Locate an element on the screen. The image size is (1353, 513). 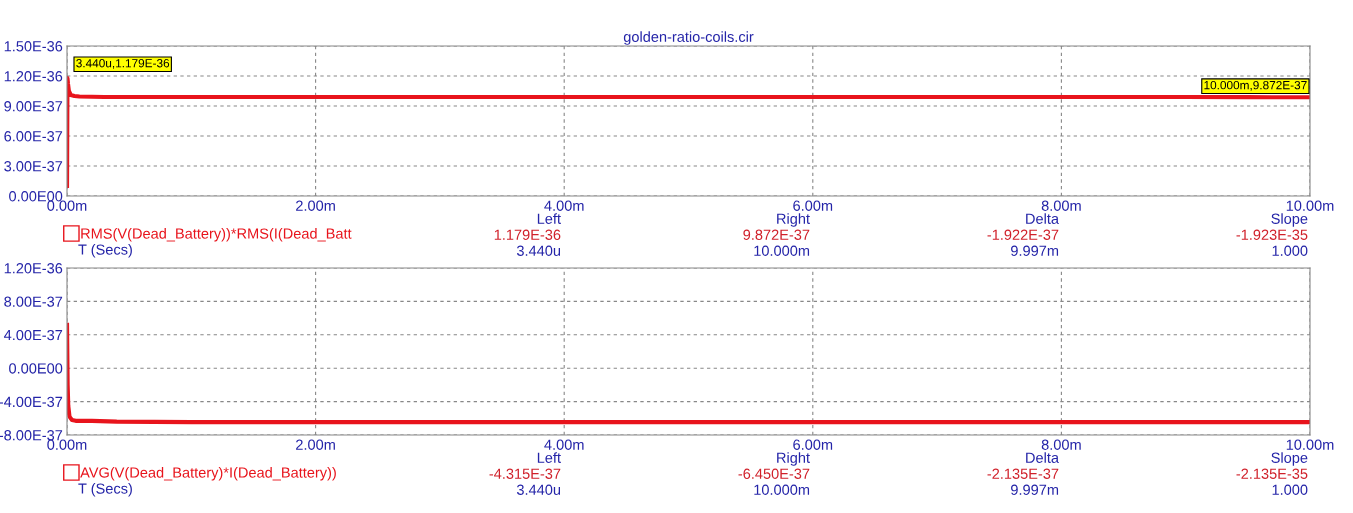
y-tick-label: 4.00E-37 is located at coordinates (33, 335).